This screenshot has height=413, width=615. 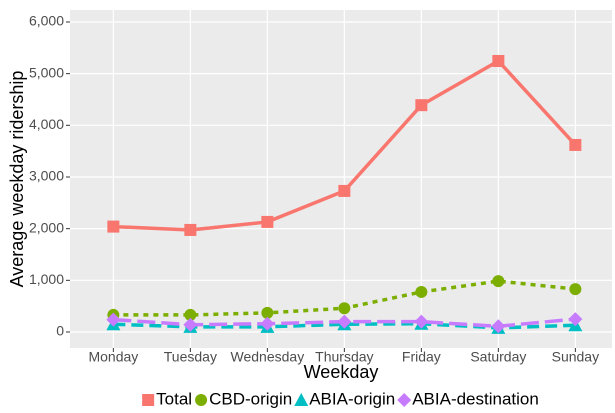 I want to click on legend-item: ABIA-destination, so click(x=468, y=398).